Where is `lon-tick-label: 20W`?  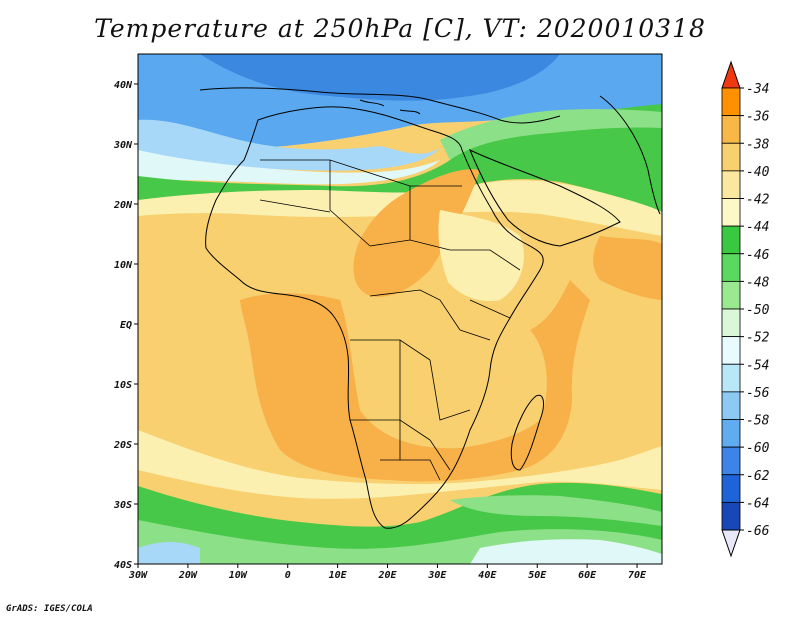 lon-tick-label: 20W is located at coordinates (188, 575).